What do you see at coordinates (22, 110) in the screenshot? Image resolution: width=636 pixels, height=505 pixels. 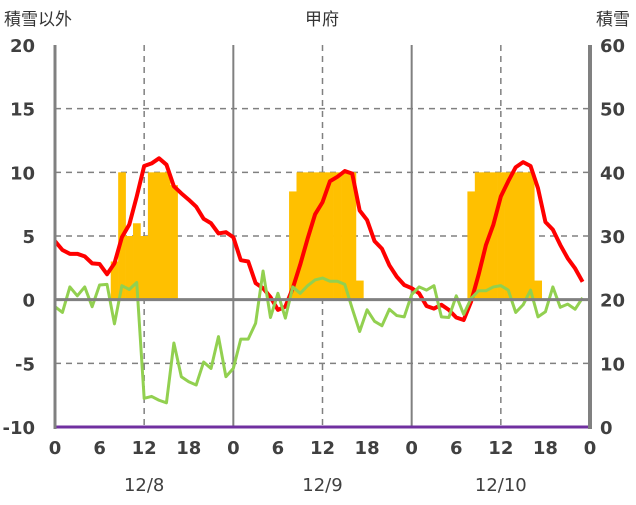 I see `left-tick-label: 15` at bounding box center [22, 110].